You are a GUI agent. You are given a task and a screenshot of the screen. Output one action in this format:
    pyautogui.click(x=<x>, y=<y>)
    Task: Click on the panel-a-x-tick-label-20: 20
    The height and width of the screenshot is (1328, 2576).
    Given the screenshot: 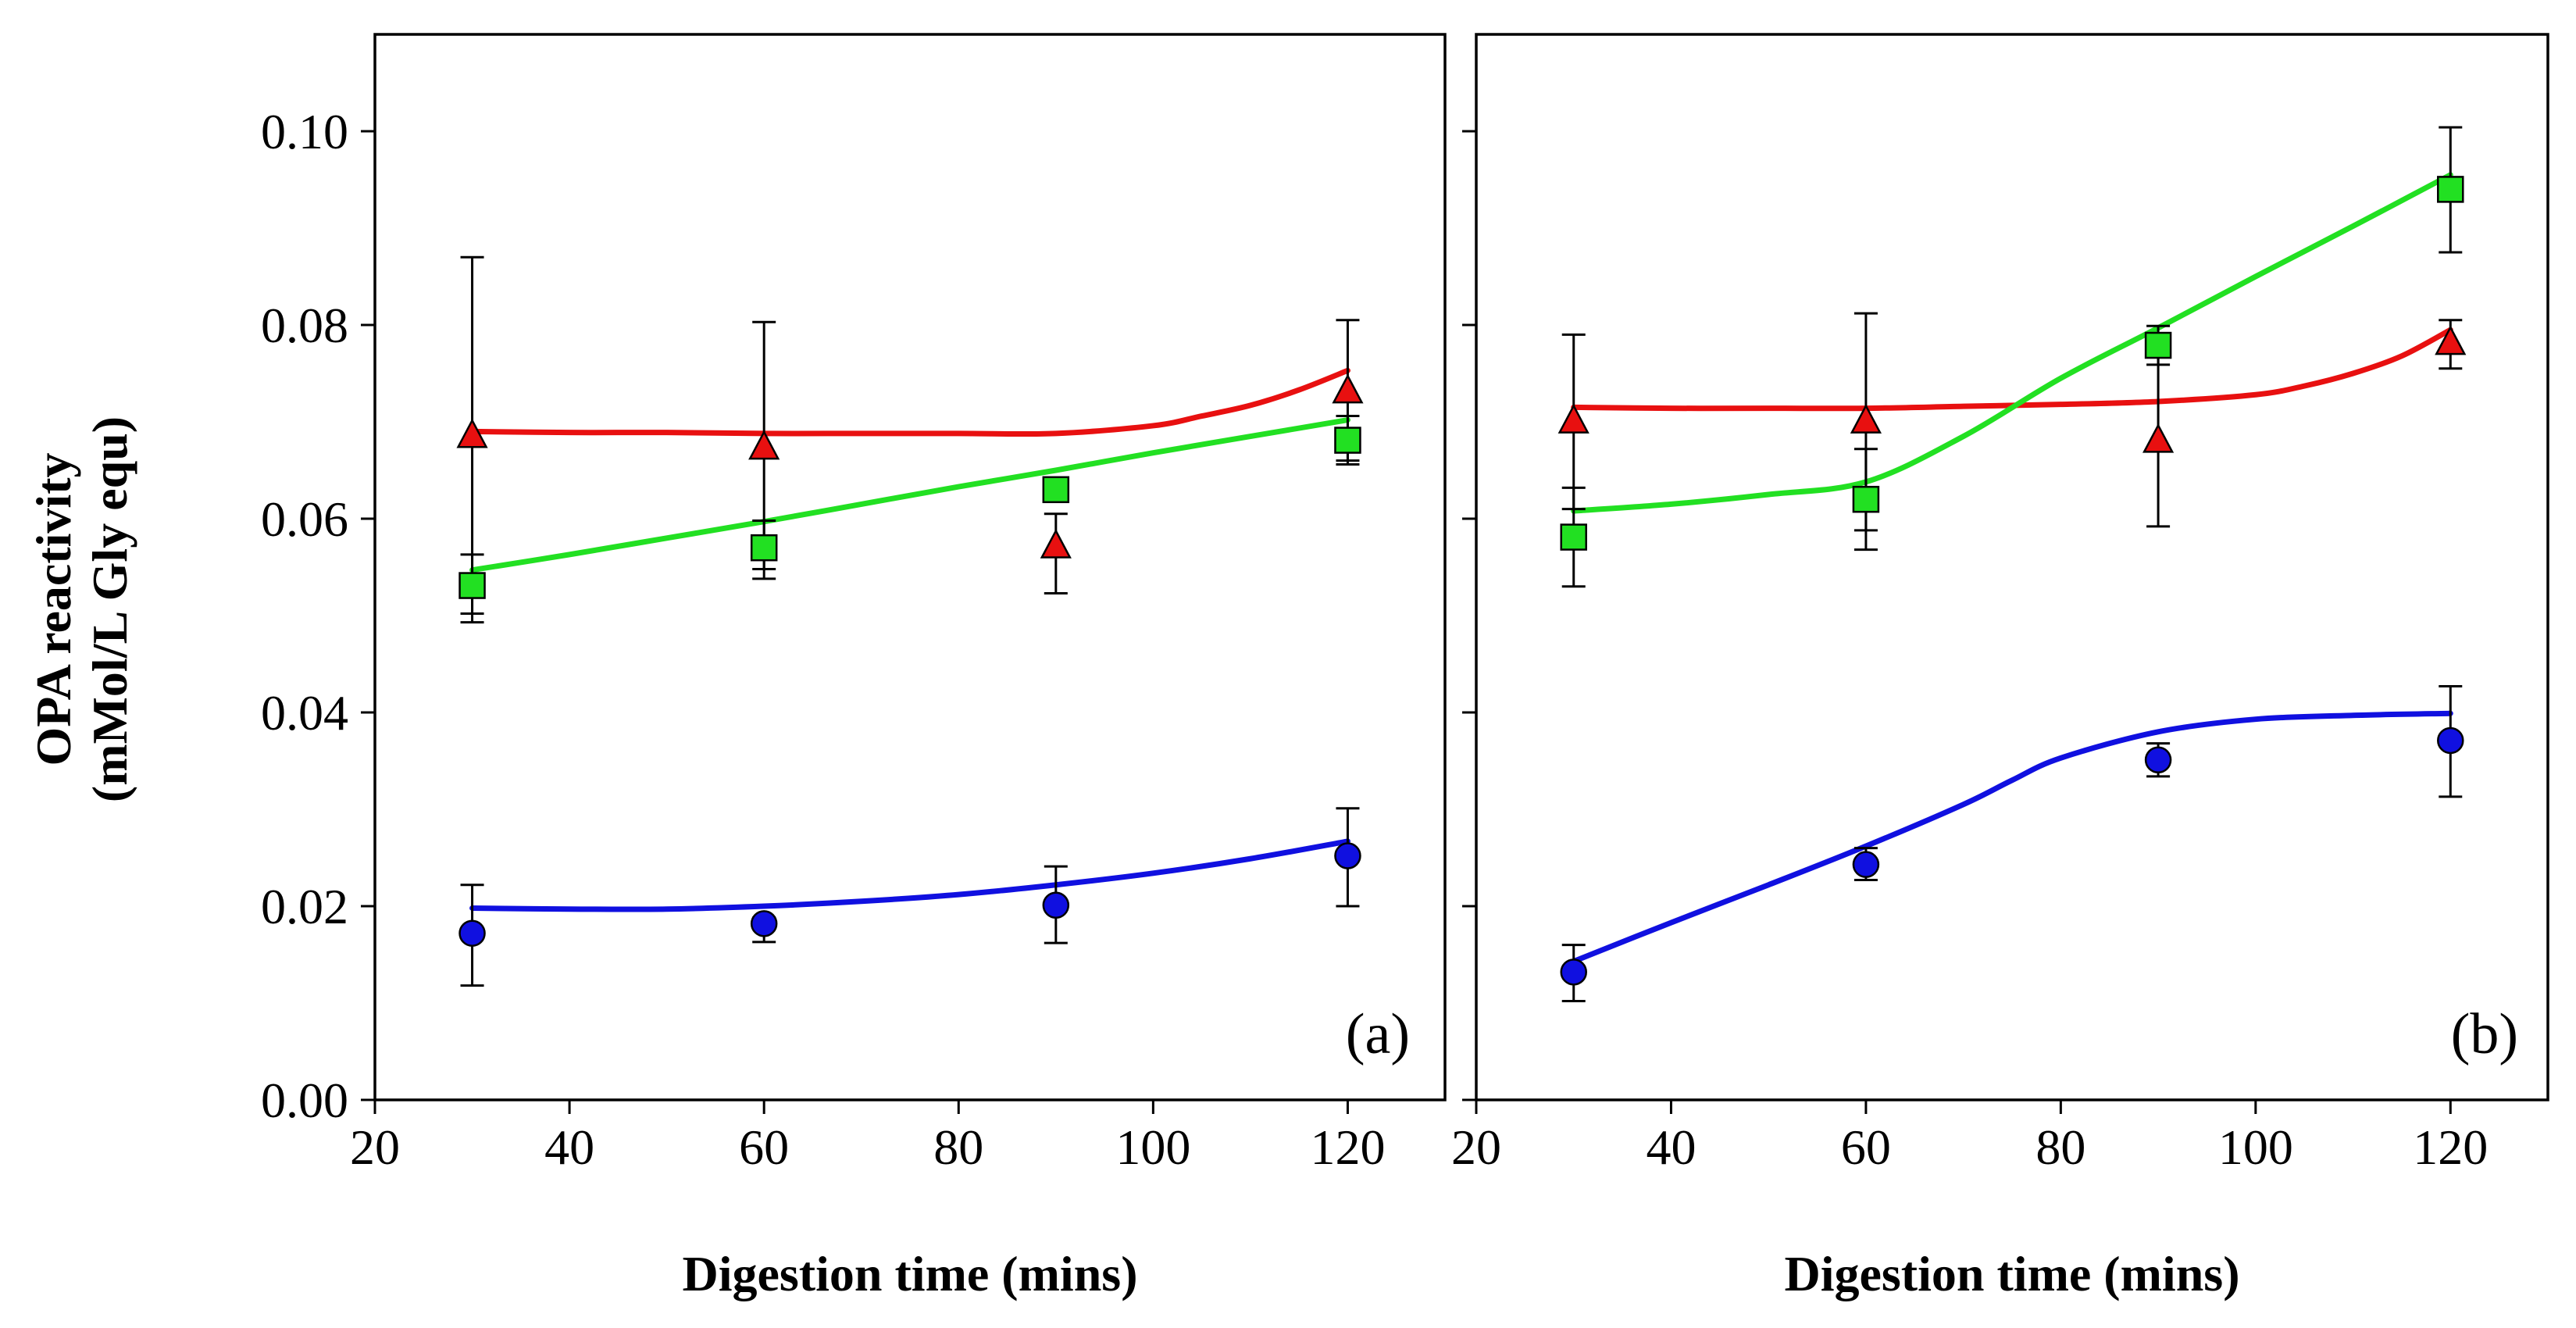 What is the action you would take?
    pyautogui.click(x=375, y=1147)
    